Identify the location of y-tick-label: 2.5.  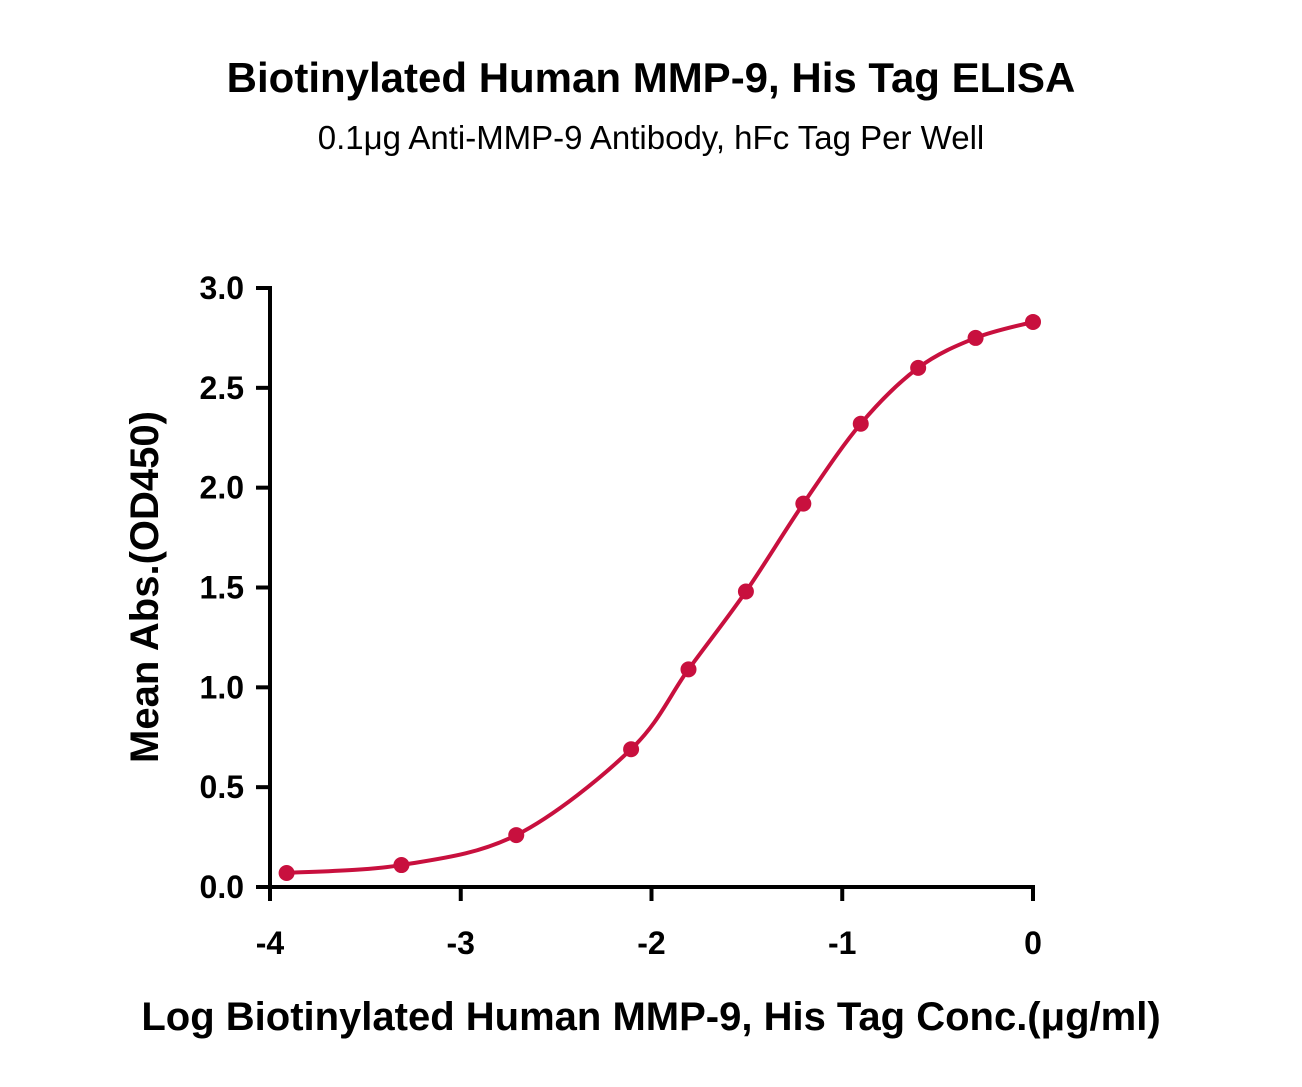
(222, 388).